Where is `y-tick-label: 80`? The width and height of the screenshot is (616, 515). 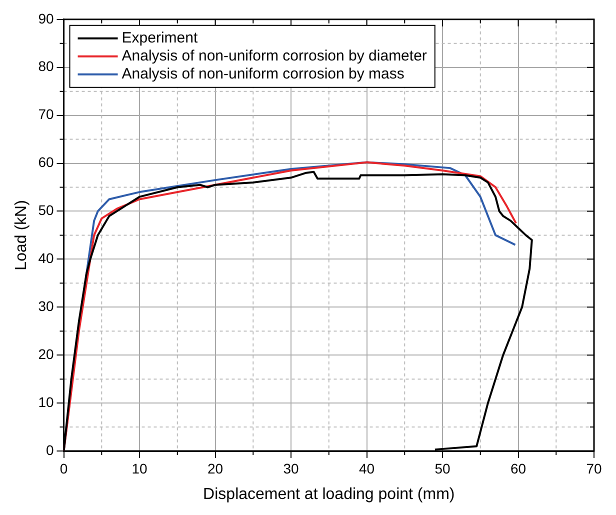 y-tick-label: 80 is located at coordinates (46, 66).